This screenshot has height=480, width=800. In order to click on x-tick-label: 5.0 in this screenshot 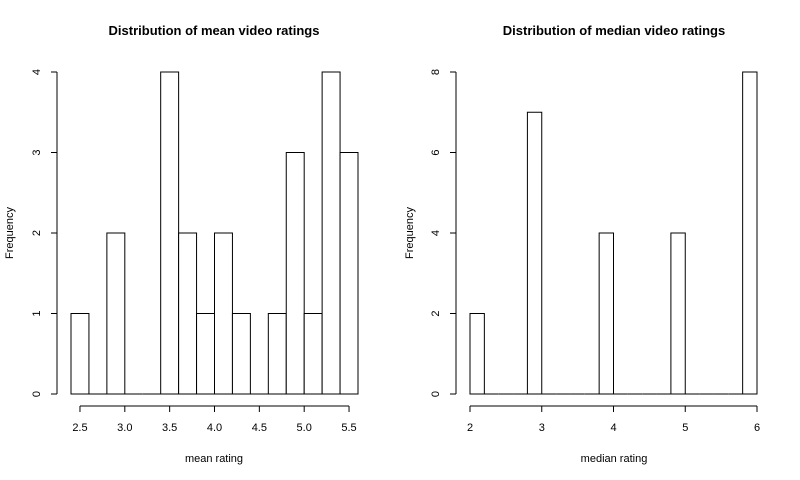, I will do `click(304, 428)`.